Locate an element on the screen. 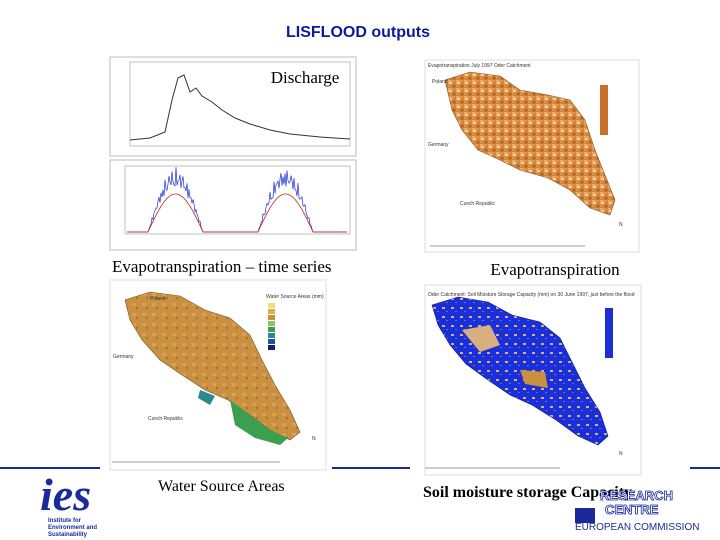  discharge-label: Discharge is located at coordinates (305, 77).